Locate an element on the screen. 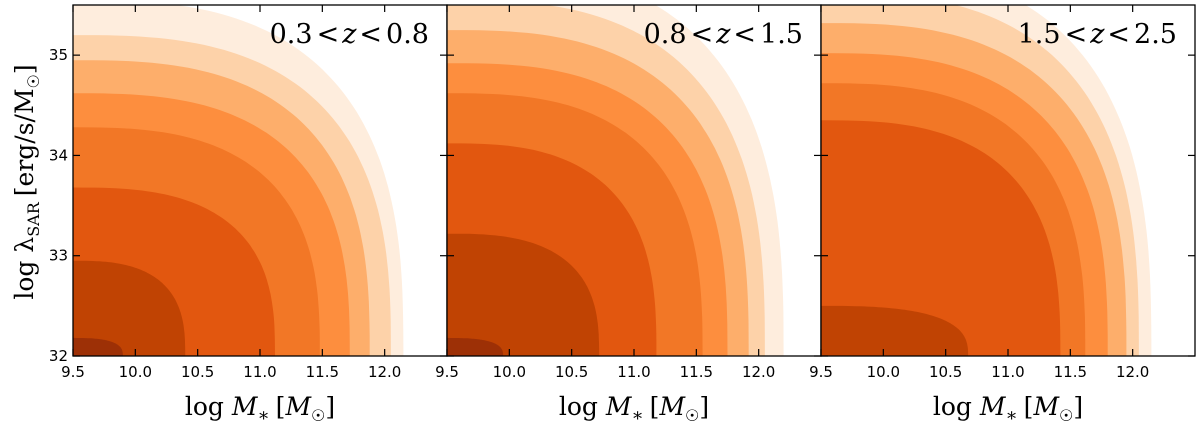 The width and height of the screenshot is (1200, 426). panel-title: 0.3 < z <0.8 is located at coordinates (349, 34).